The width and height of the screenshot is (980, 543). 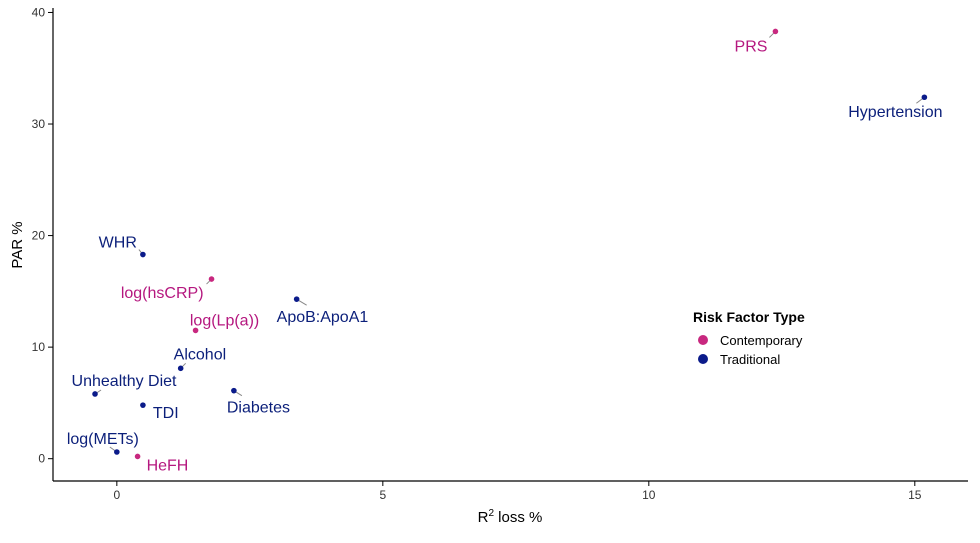 I want to click on x-tick-label: 5, so click(x=382, y=495).